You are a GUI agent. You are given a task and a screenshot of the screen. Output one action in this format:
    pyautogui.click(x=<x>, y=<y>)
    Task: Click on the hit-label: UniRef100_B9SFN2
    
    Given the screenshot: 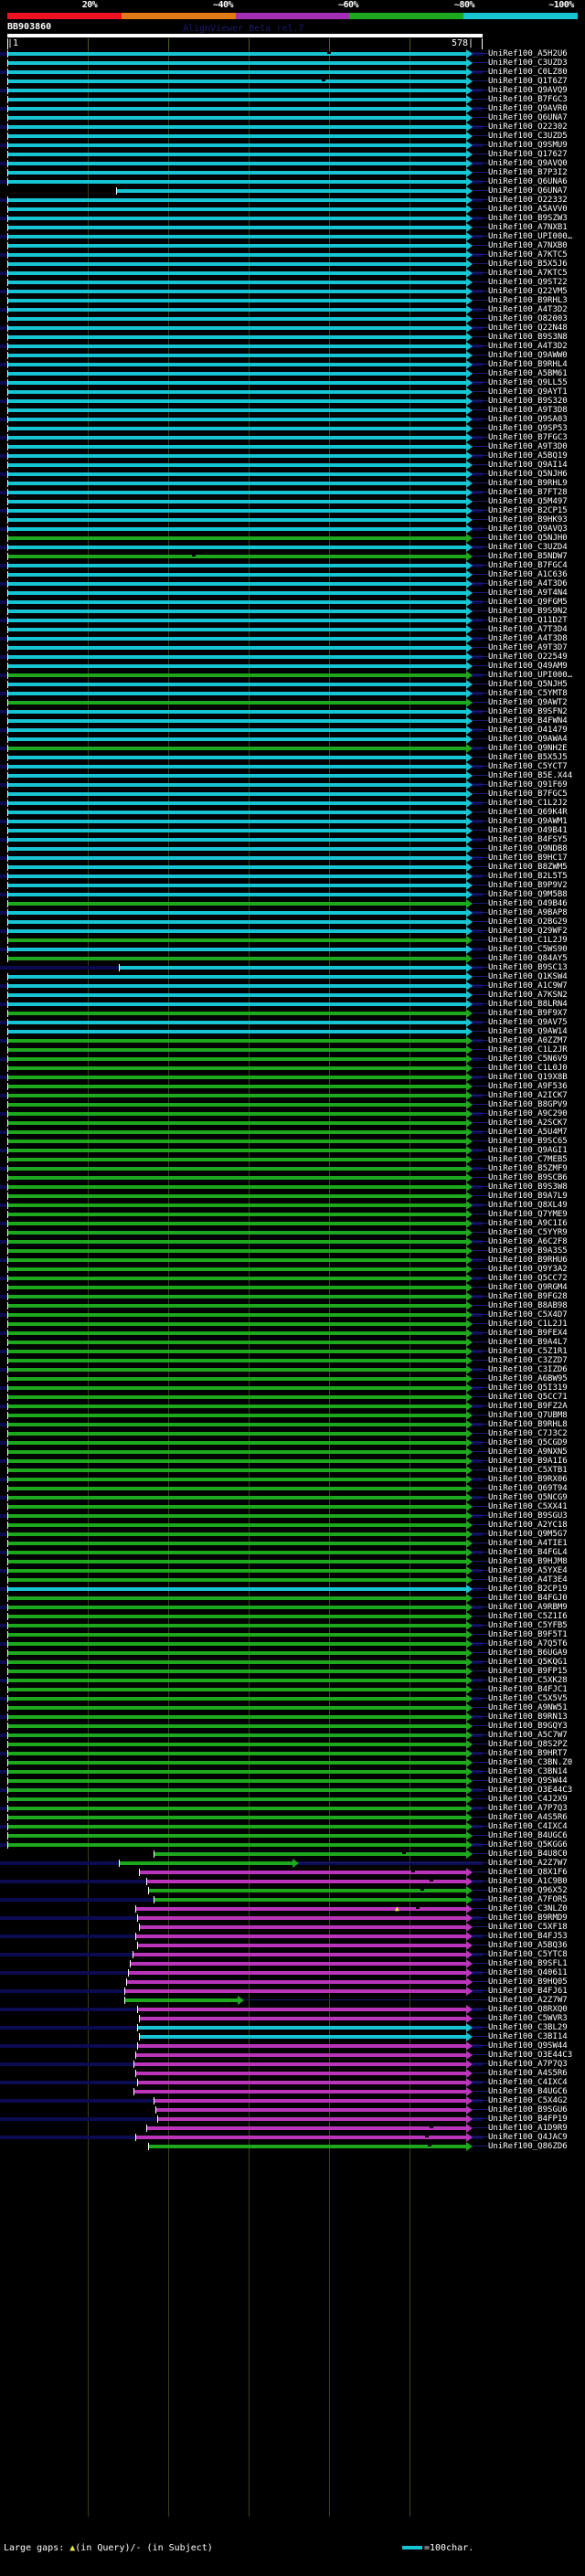 What is the action you would take?
    pyautogui.click(x=528, y=711)
    